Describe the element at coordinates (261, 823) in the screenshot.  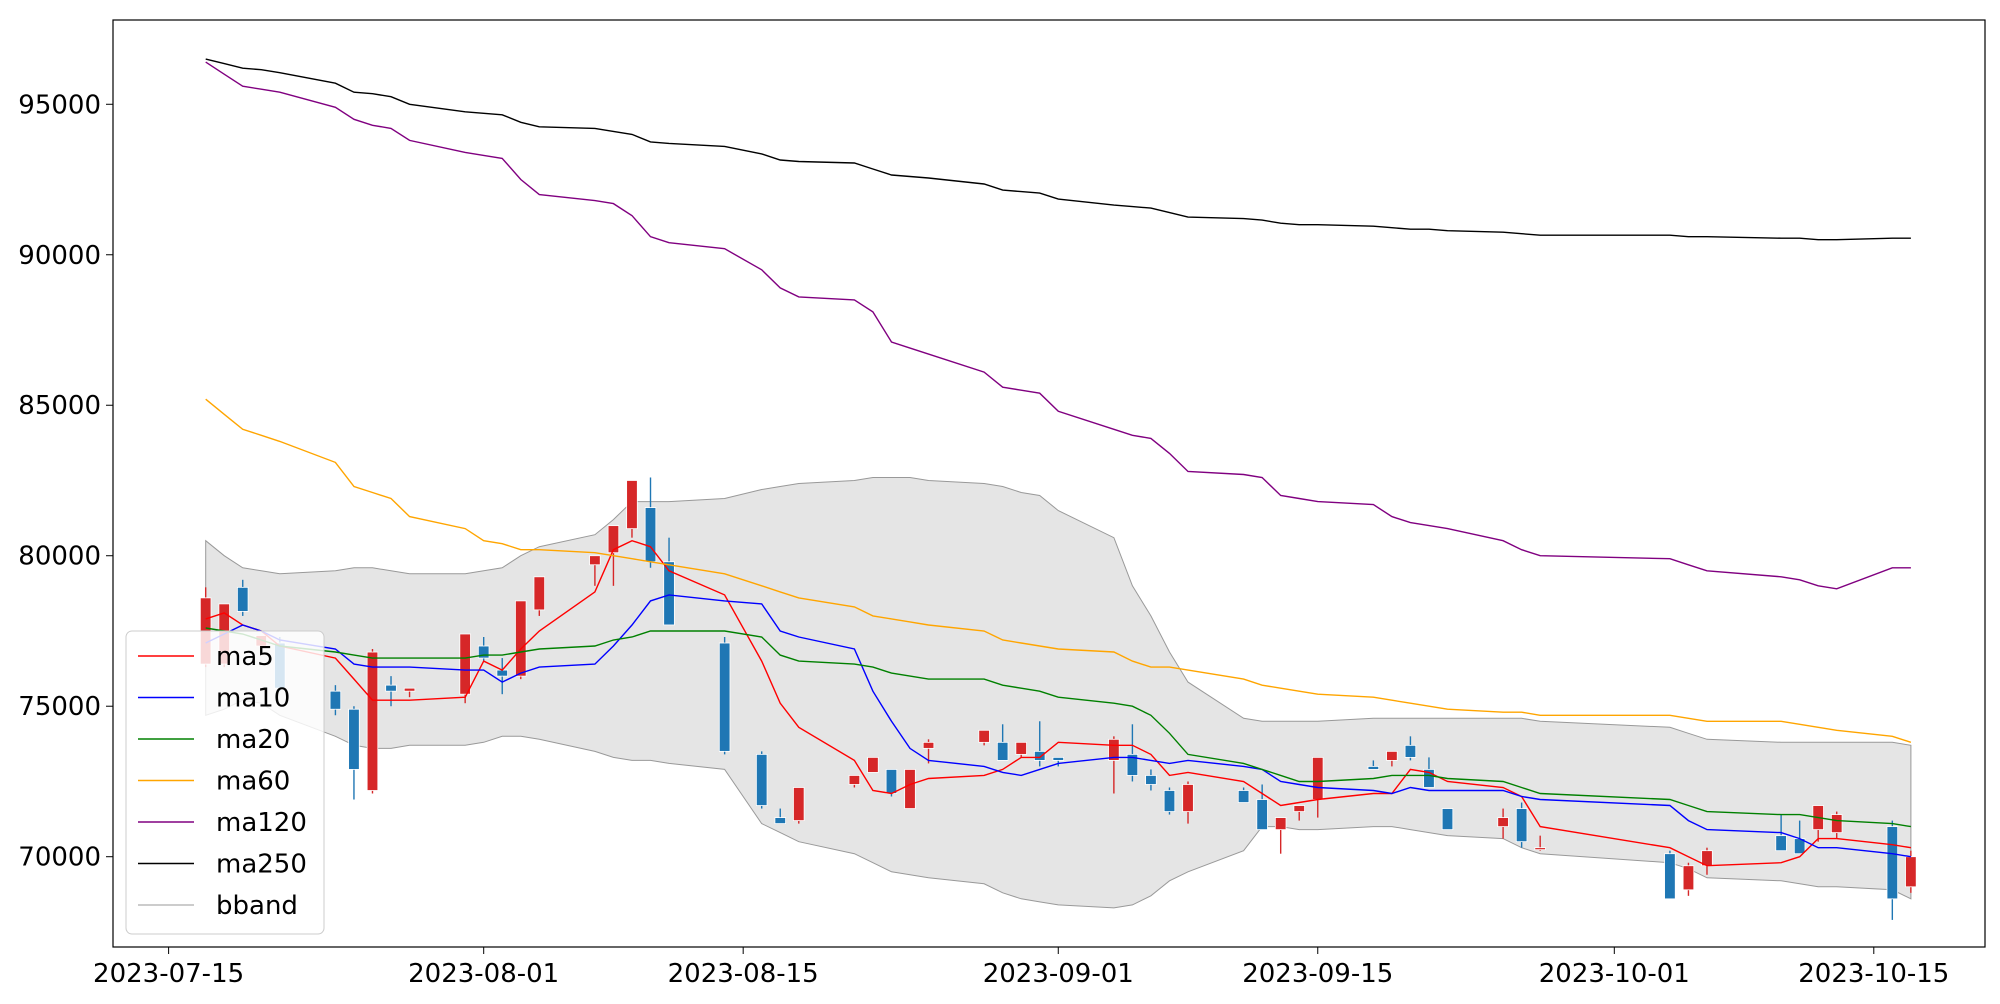
I see `legend-label: ma120` at that location.